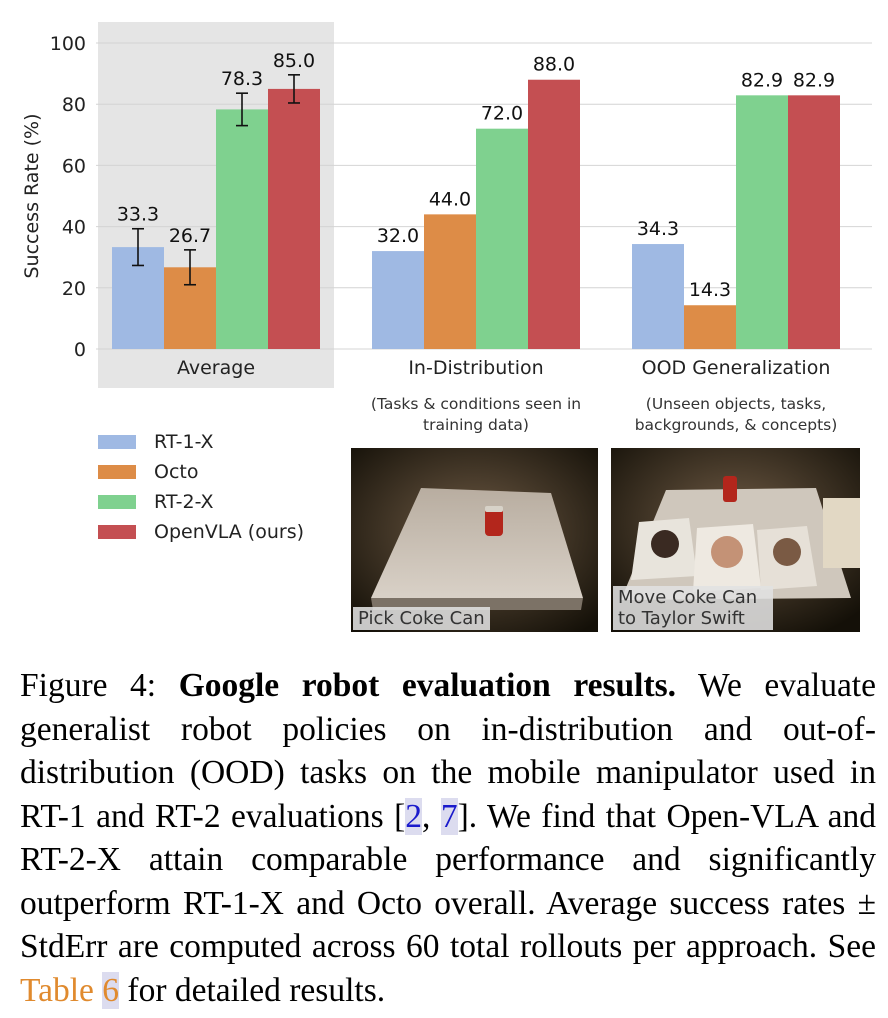 The height and width of the screenshot is (1018, 888). Describe the element at coordinates (184, 502) in the screenshot. I see `legend-label: RT-2-X` at that location.